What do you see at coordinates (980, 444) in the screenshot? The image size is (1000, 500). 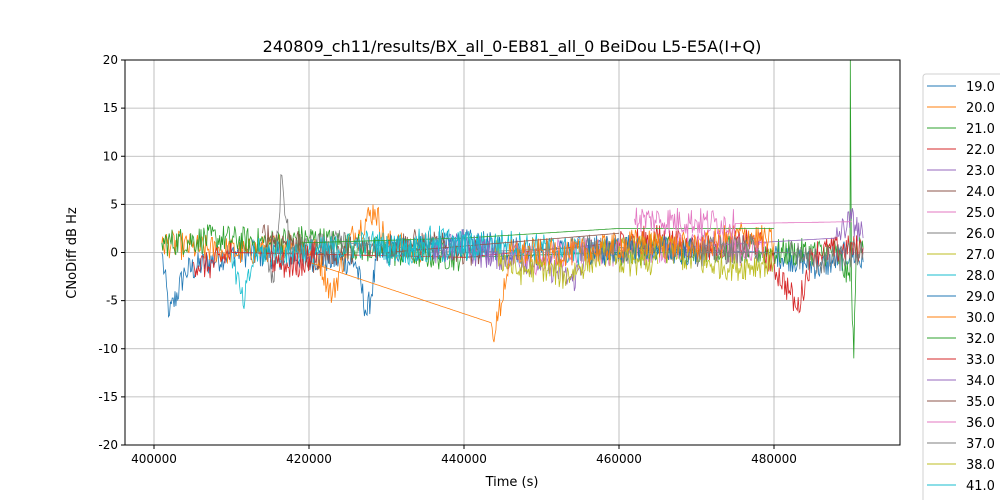 I see `legend-entry: 37.0` at bounding box center [980, 444].